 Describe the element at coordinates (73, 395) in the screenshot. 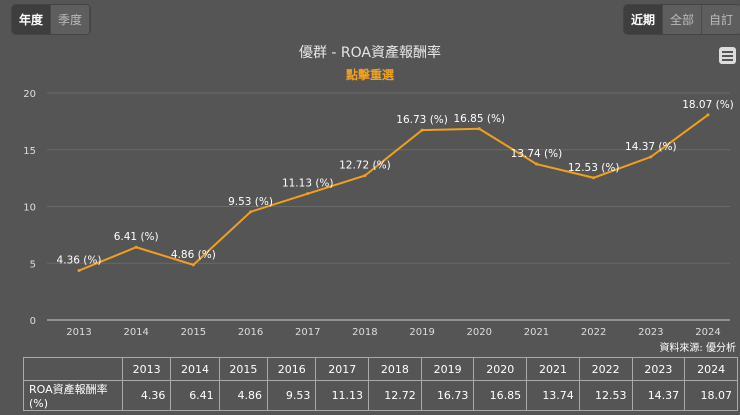

I see `table-row-label: ROA資產報酬率(%)` at that location.